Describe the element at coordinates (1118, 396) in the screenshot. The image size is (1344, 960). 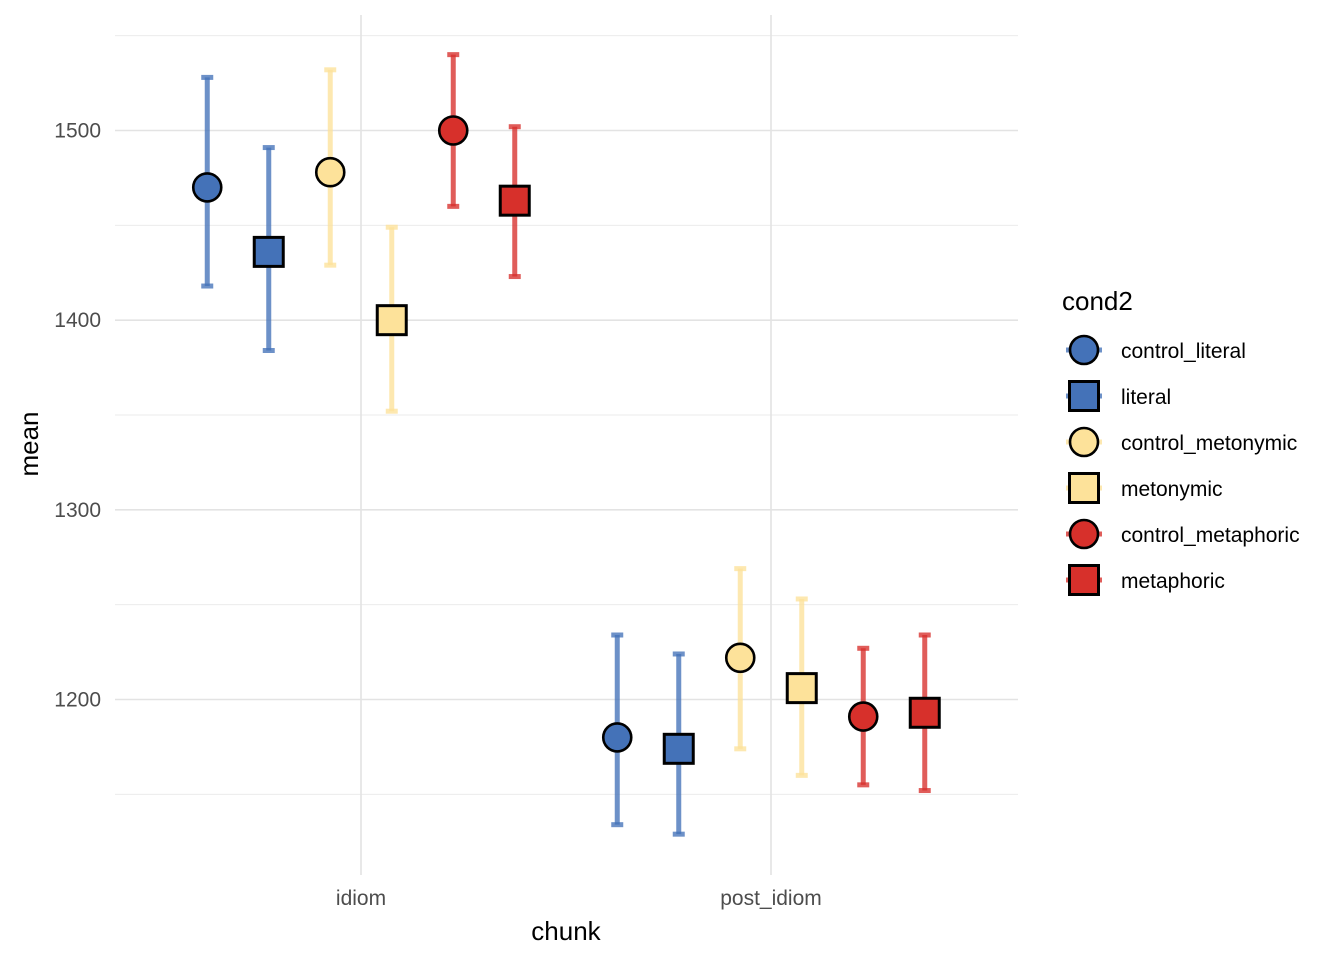
I see `legend-item-literal: literal` at that location.